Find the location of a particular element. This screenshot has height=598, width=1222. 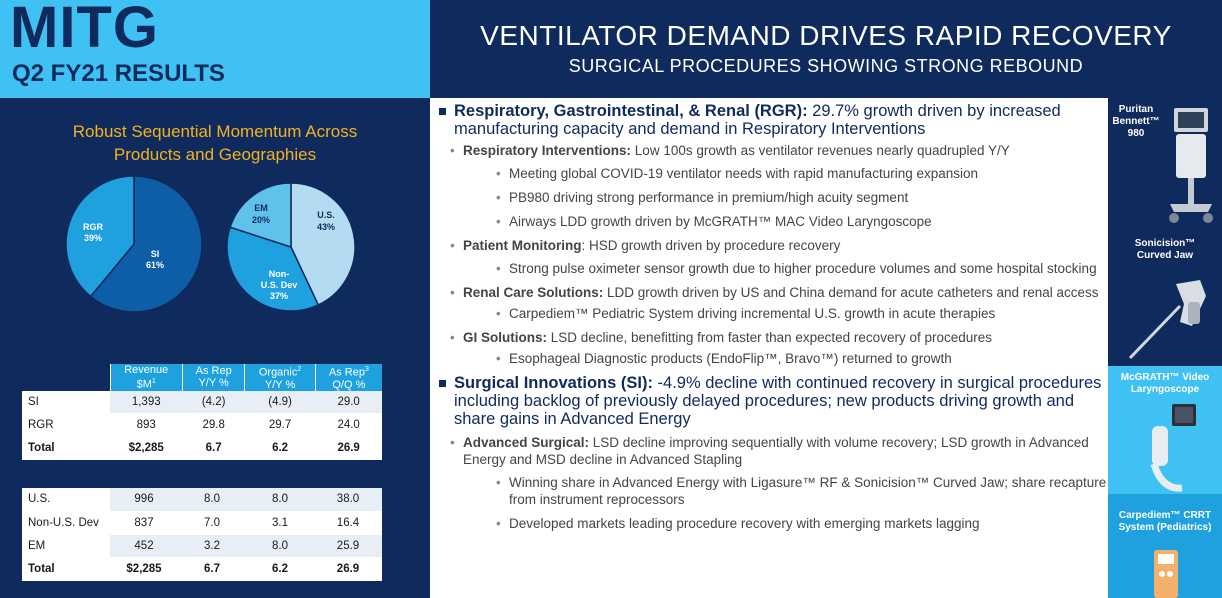

geography-pie-chart: EM 20% U.S. 43% Non- U.S. Dev 37% is located at coordinates (291, 247).